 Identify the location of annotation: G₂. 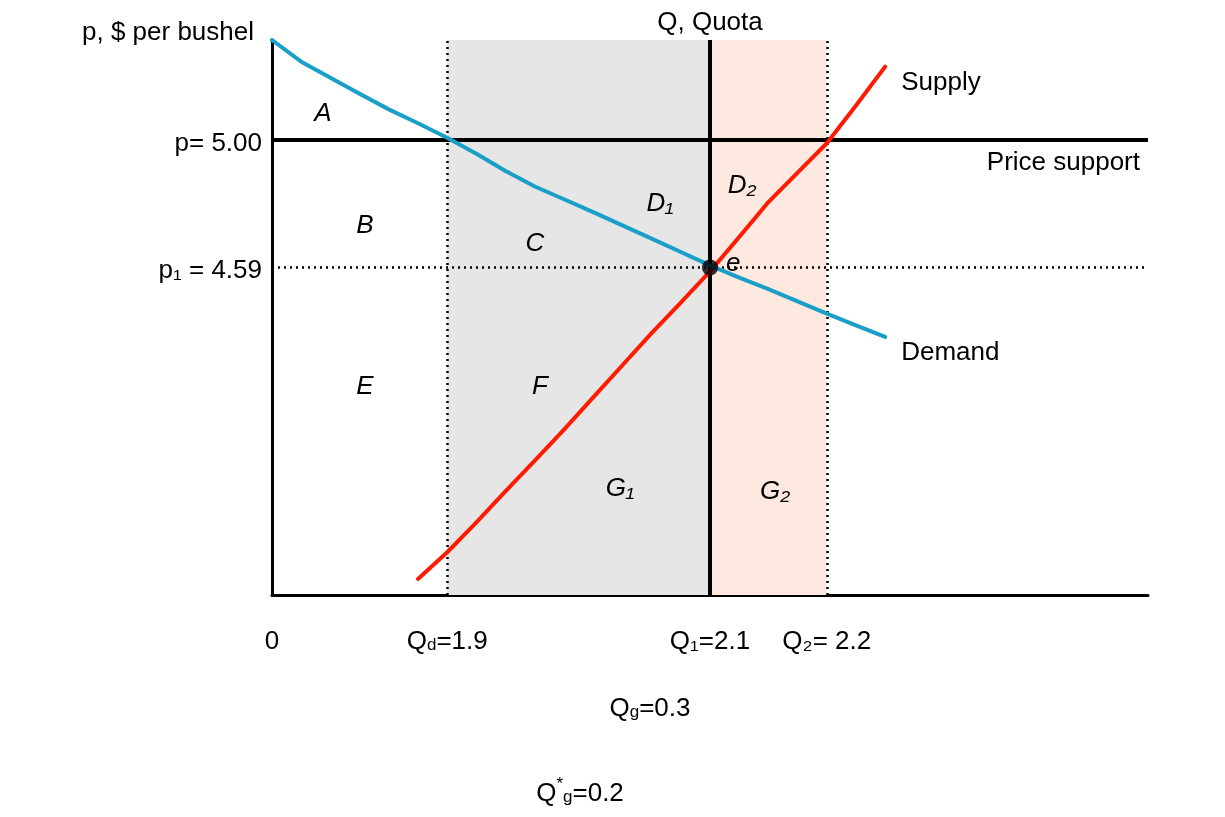
(775, 490).